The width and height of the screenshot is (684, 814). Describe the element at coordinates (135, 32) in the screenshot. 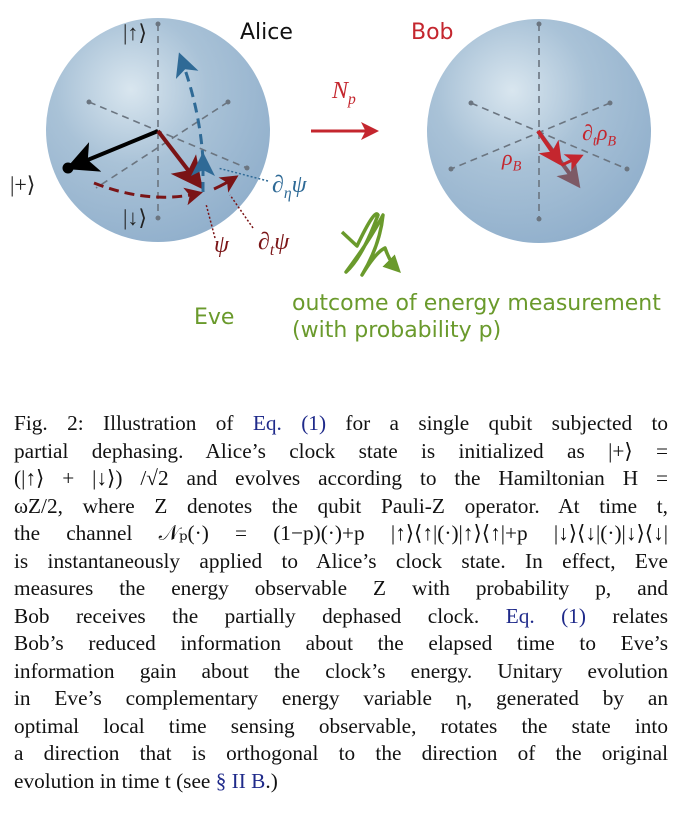

I see `ket-up-label: |↑⟩` at that location.